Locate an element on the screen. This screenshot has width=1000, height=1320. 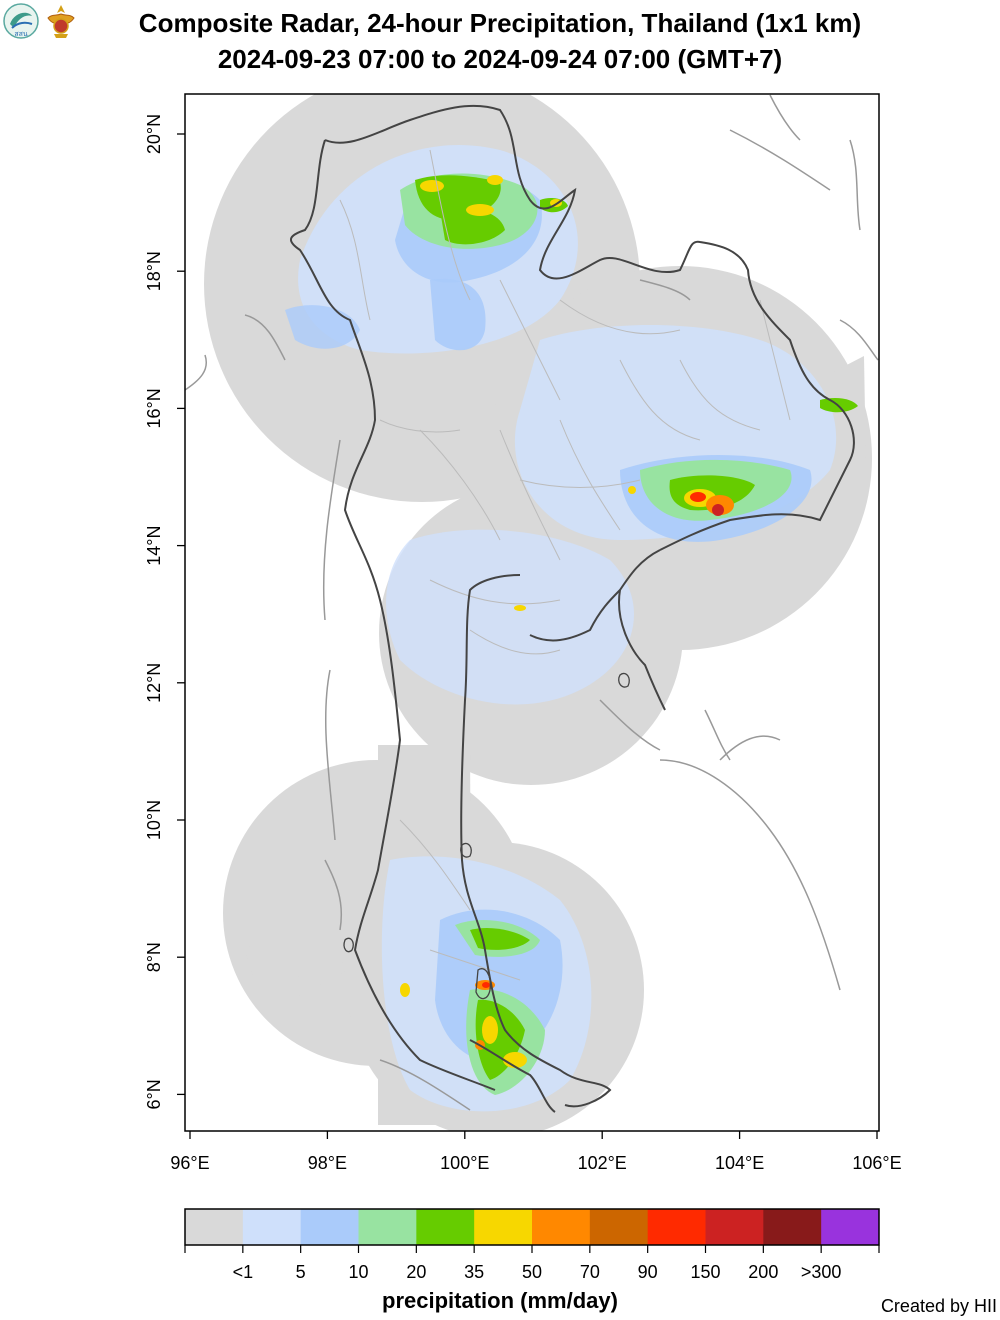
legend-label: 35 is located at coordinates (474, 1272).